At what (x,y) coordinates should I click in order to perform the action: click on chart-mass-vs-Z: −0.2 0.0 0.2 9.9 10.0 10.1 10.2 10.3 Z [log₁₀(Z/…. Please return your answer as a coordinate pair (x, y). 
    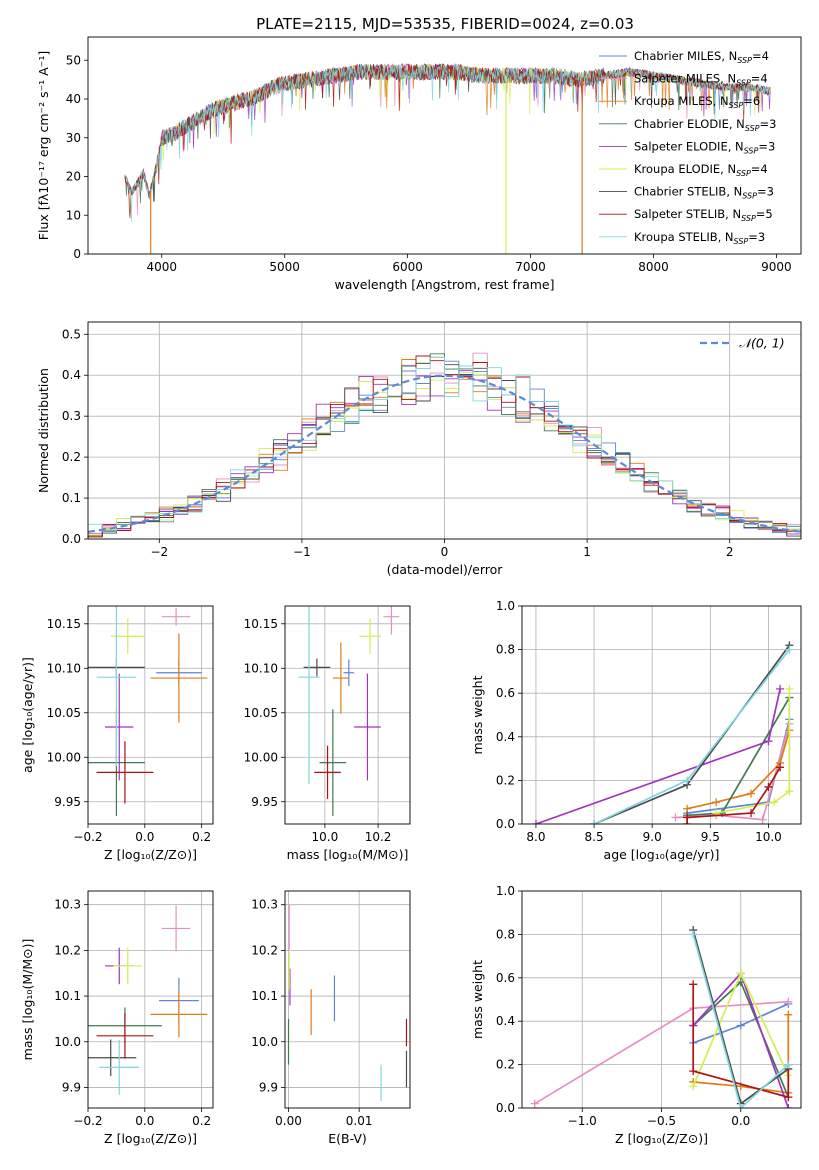
    Looking at the image, I should click on (117, 1018).